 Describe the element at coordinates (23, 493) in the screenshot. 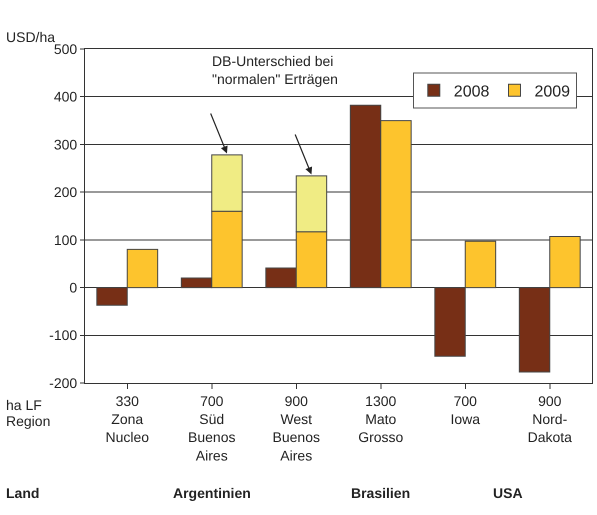

I see `text: Land` at that location.